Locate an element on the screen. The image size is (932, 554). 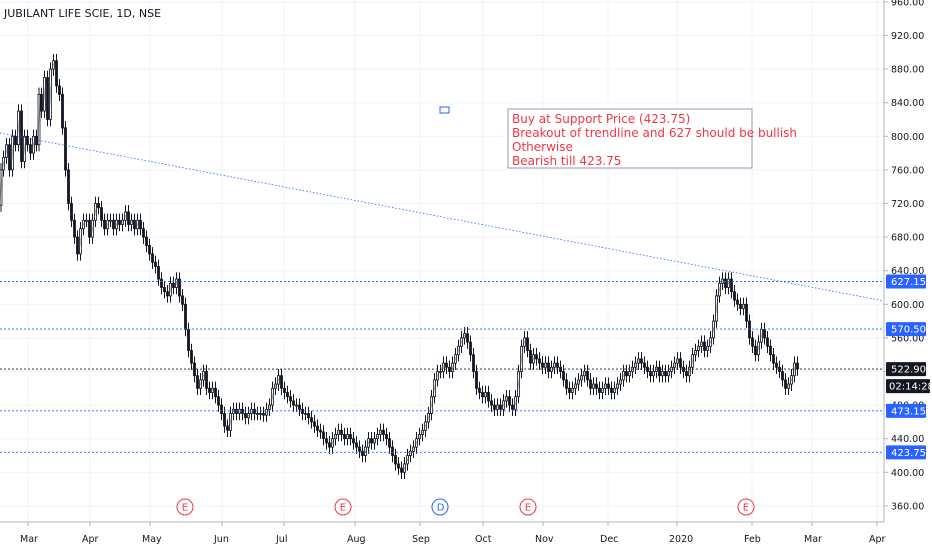
price-badge-label: 522.90 is located at coordinates (908, 370).